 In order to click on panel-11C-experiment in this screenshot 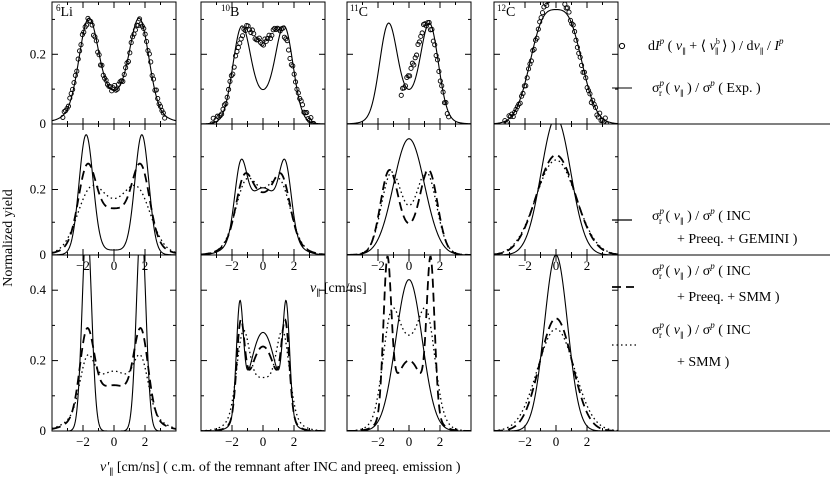, I will do `click(409, 63)`.